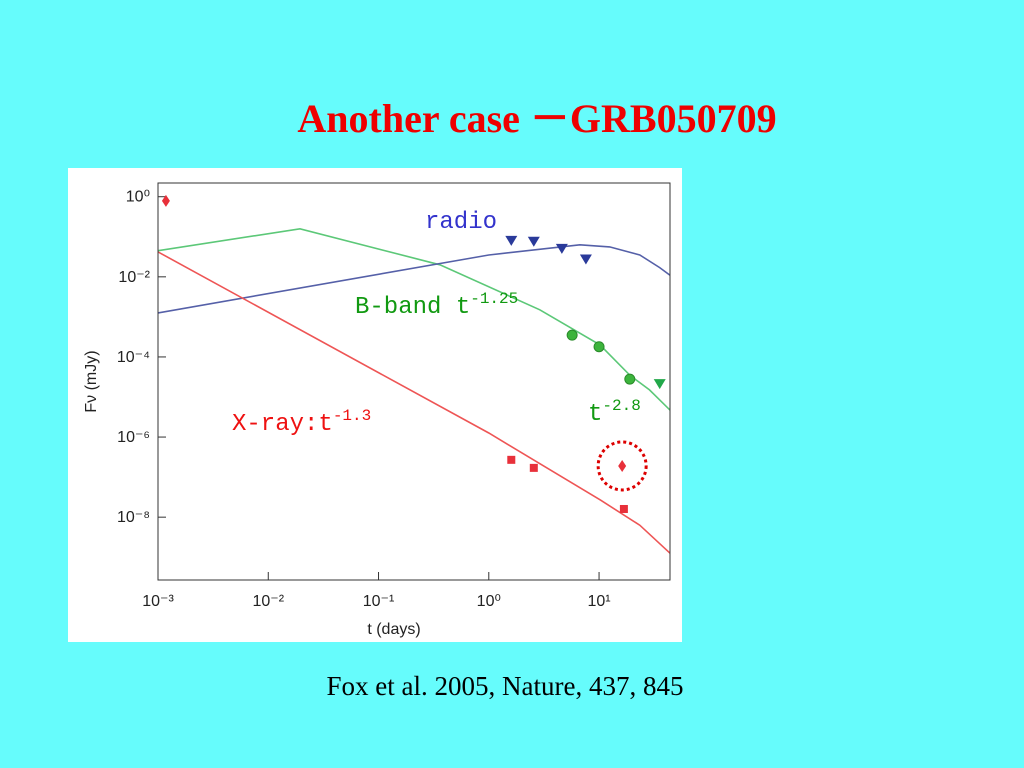 Image resolution: width=1024 pixels, height=768 pixels. Describe the element at coordinates (393, 629) in the screenshot. I see `x-axis-label: t (days)` at that location.